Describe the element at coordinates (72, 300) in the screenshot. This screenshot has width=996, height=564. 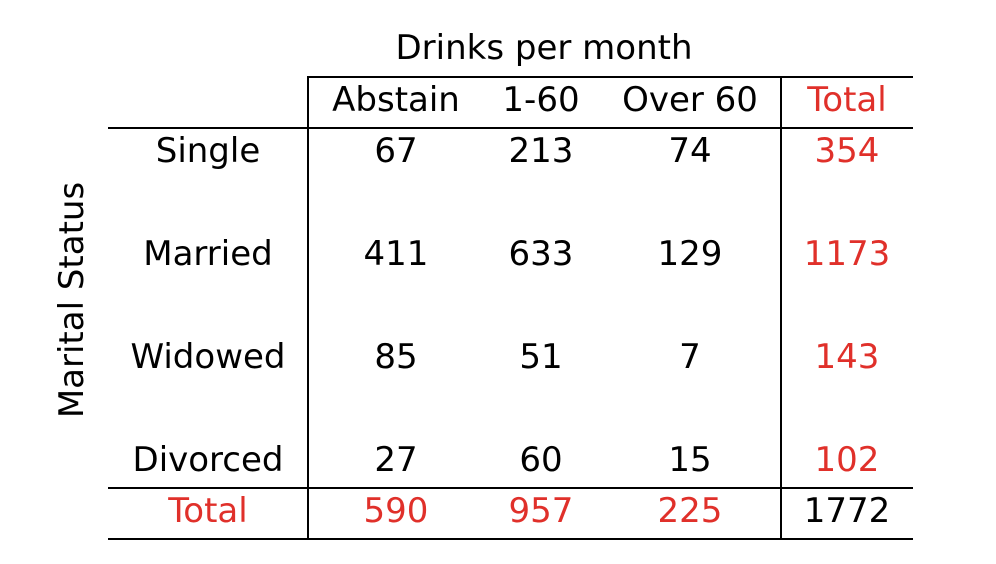
I see `row-group-title: Marital Status` at that location.